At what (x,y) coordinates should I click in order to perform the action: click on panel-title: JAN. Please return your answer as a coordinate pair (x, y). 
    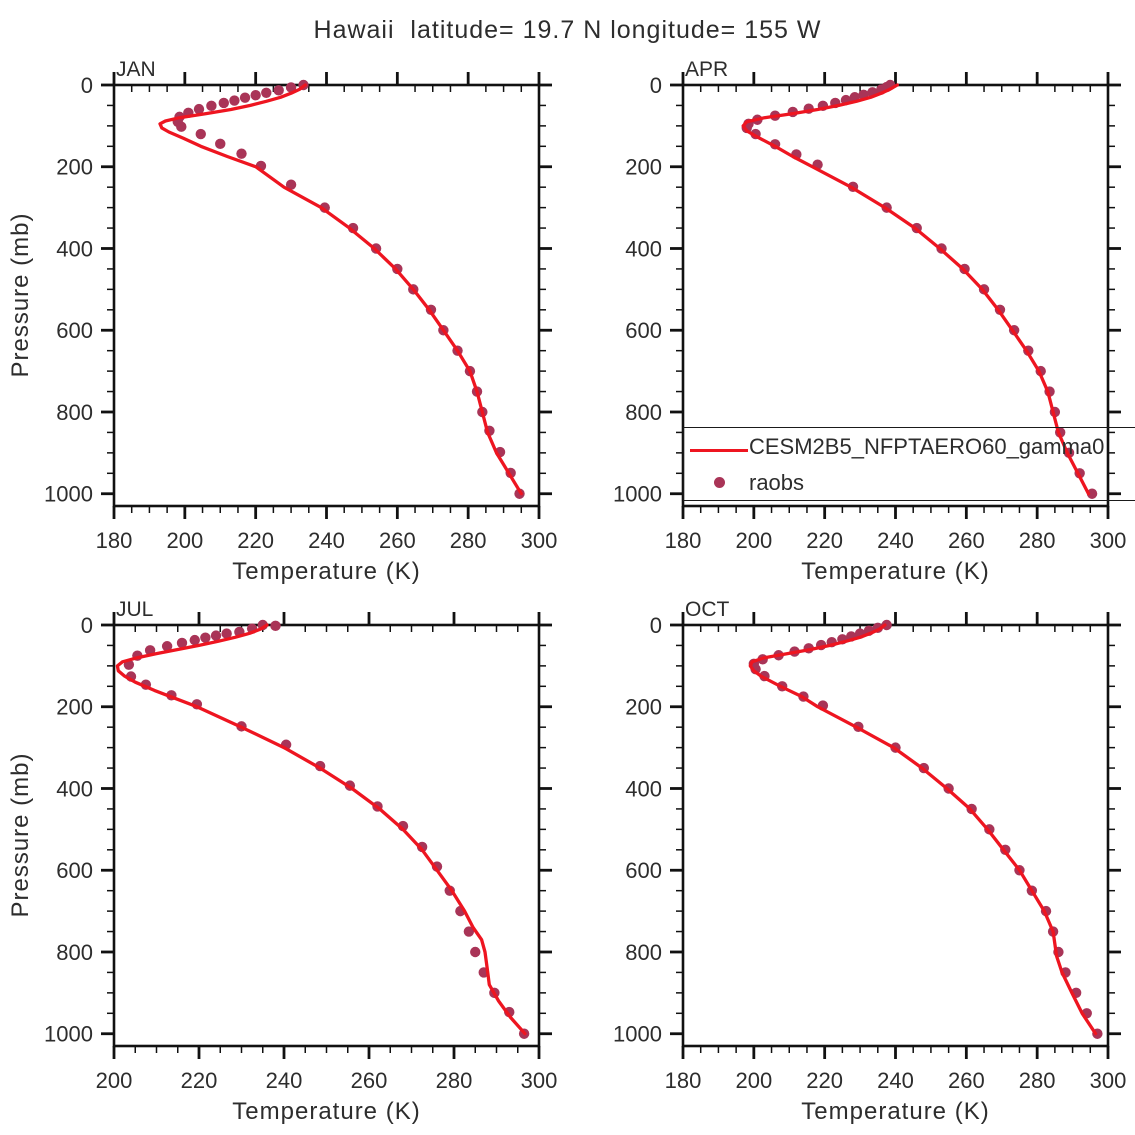
    Looking at the image, I should click on (136, 69).